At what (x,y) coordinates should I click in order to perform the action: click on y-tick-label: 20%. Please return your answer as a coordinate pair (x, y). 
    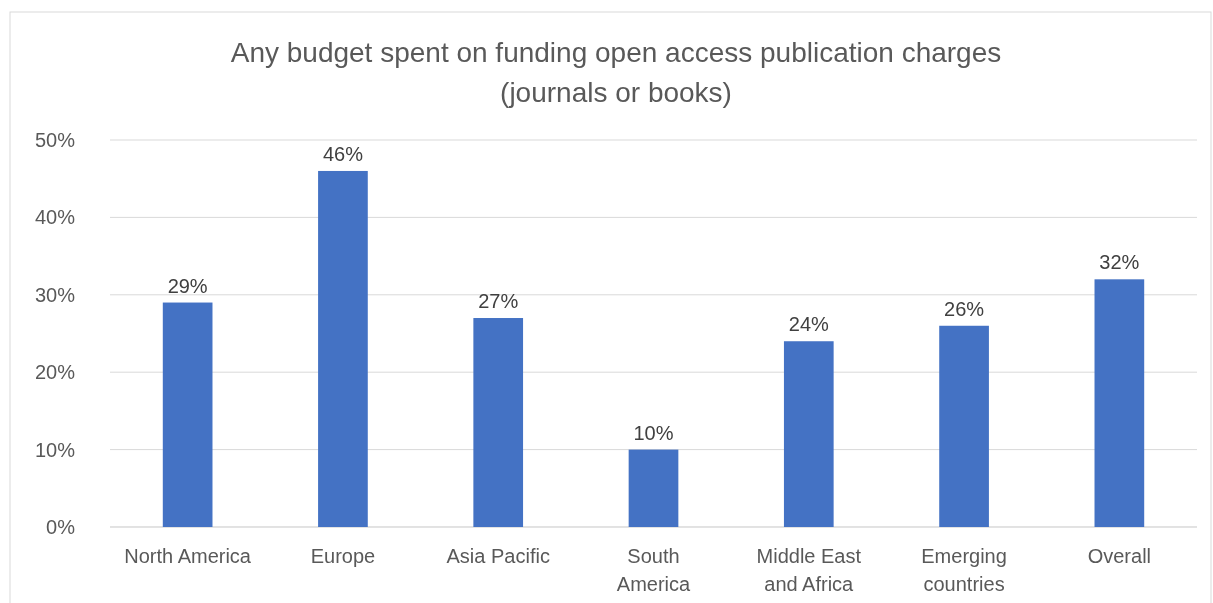
    Looking at the image, I should click on (55, 372).